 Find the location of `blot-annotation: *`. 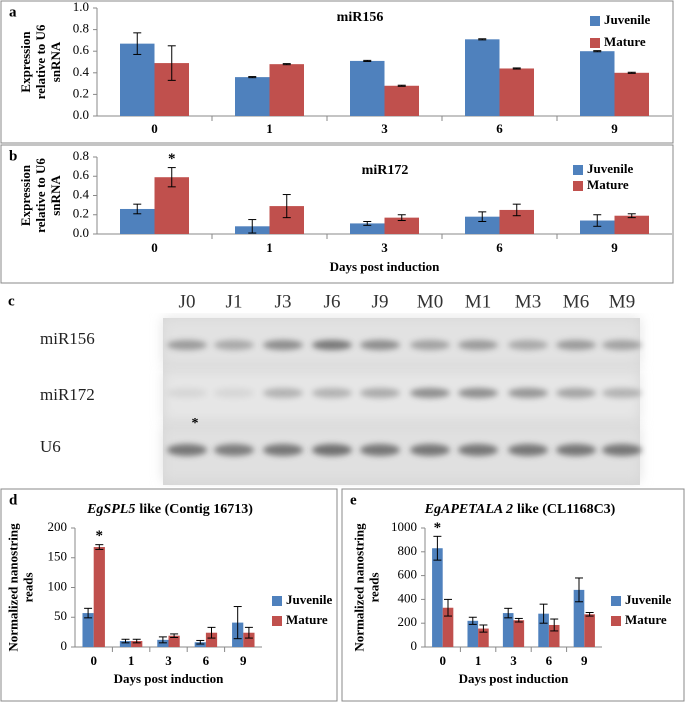

blot-annotation: * is located at coordinates (195, 423).